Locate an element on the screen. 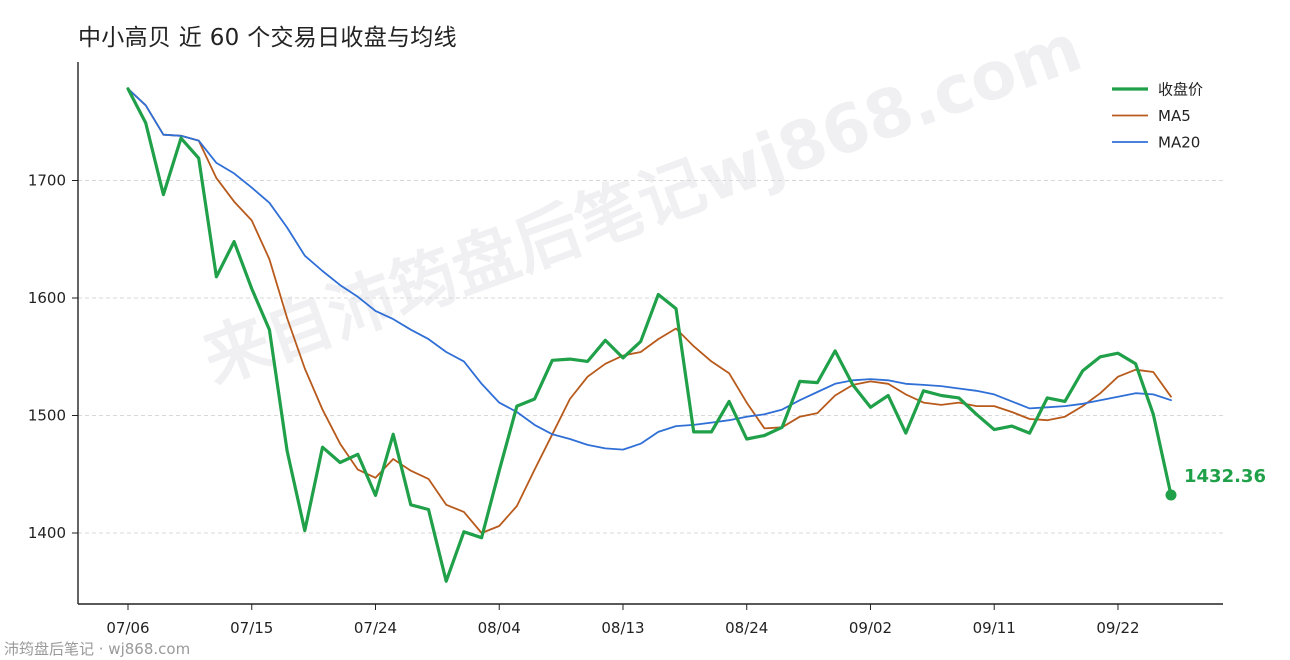 This screenshot has height=660, width=1290. legend-label: MA5 is located at coordinates (1174, 116).